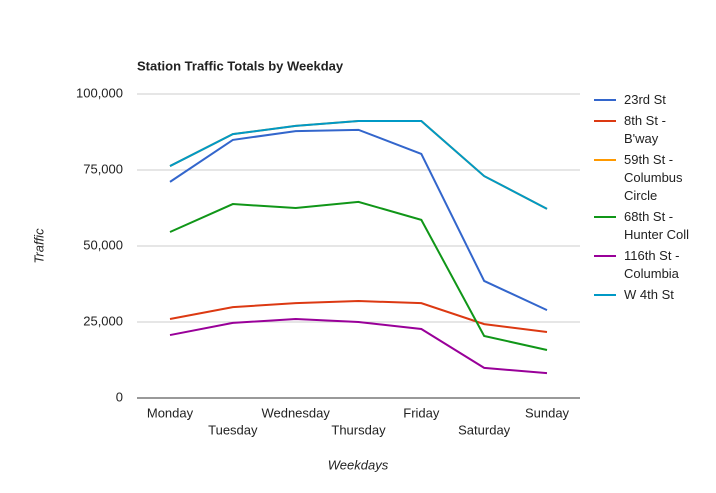 The width and height of the screenshot is (716, 493). I want to click on legend-item: 59th St - Columbus Circle, so click(645, 178).